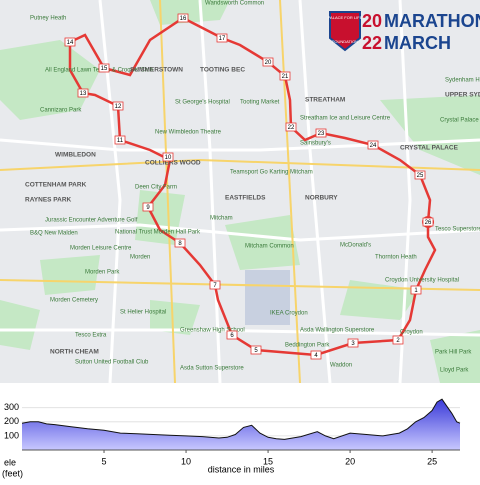  Describe the element at coordinates (355, 246) in the screenshot. I see `map-label: McDonald's` at that location.